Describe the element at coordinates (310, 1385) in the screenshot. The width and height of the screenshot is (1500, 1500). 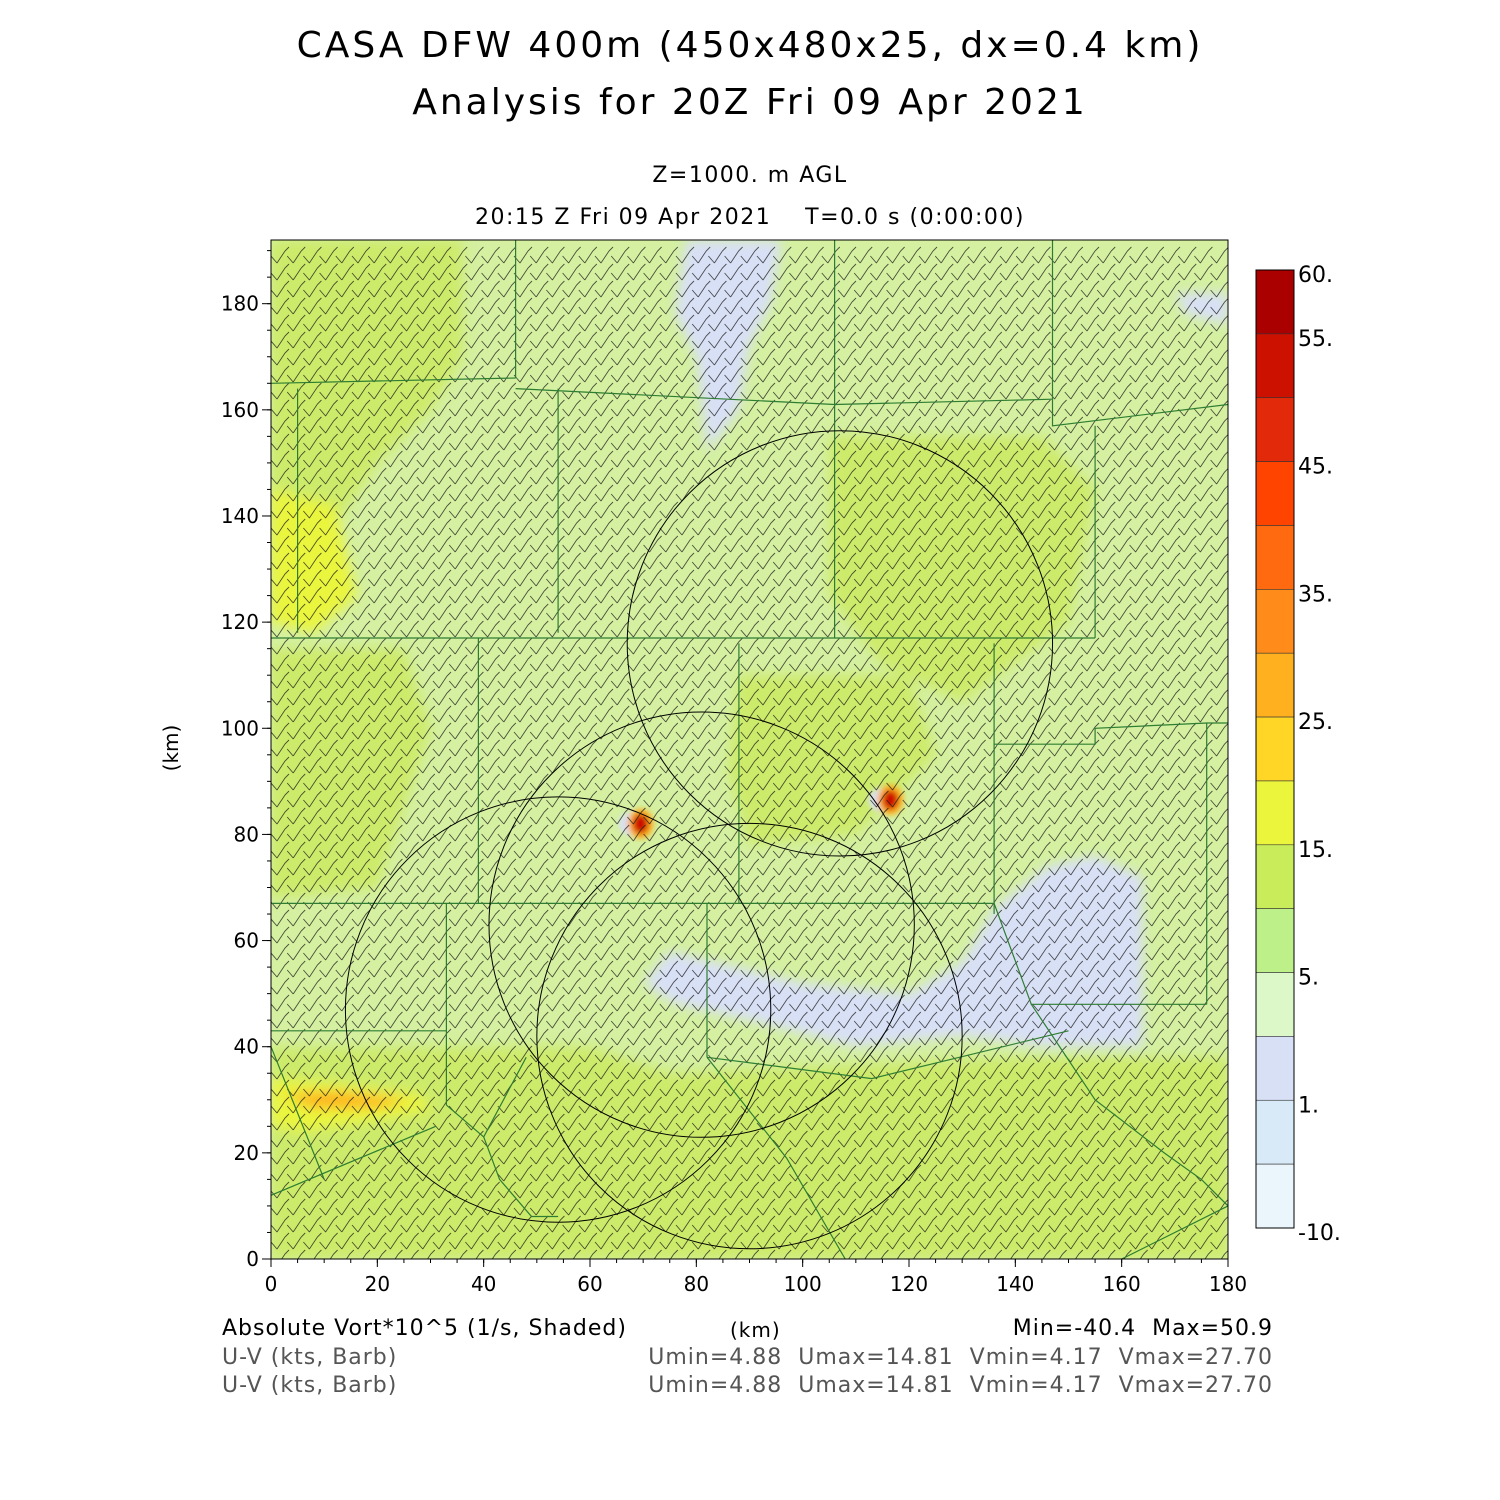
I see `barb-label-2: U-V (kts, Barb)` at that location.